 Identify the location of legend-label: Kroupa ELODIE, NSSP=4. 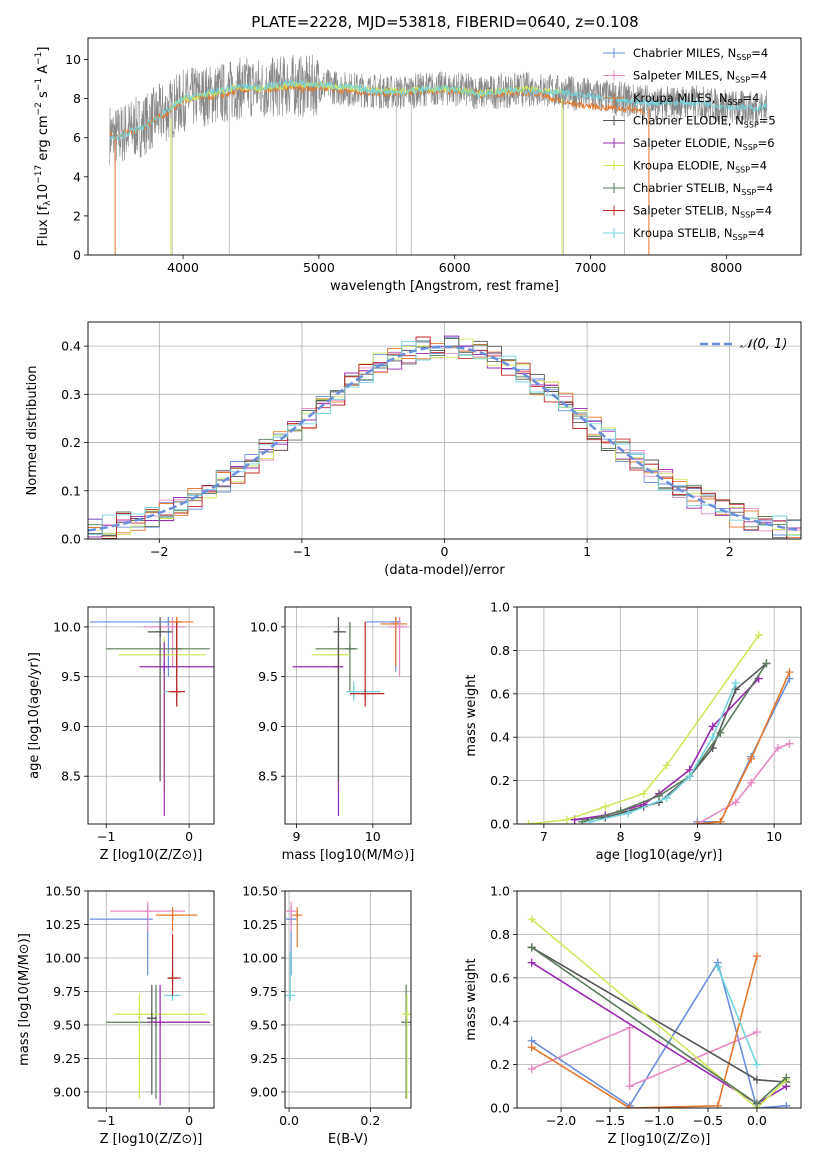
(700, 167).